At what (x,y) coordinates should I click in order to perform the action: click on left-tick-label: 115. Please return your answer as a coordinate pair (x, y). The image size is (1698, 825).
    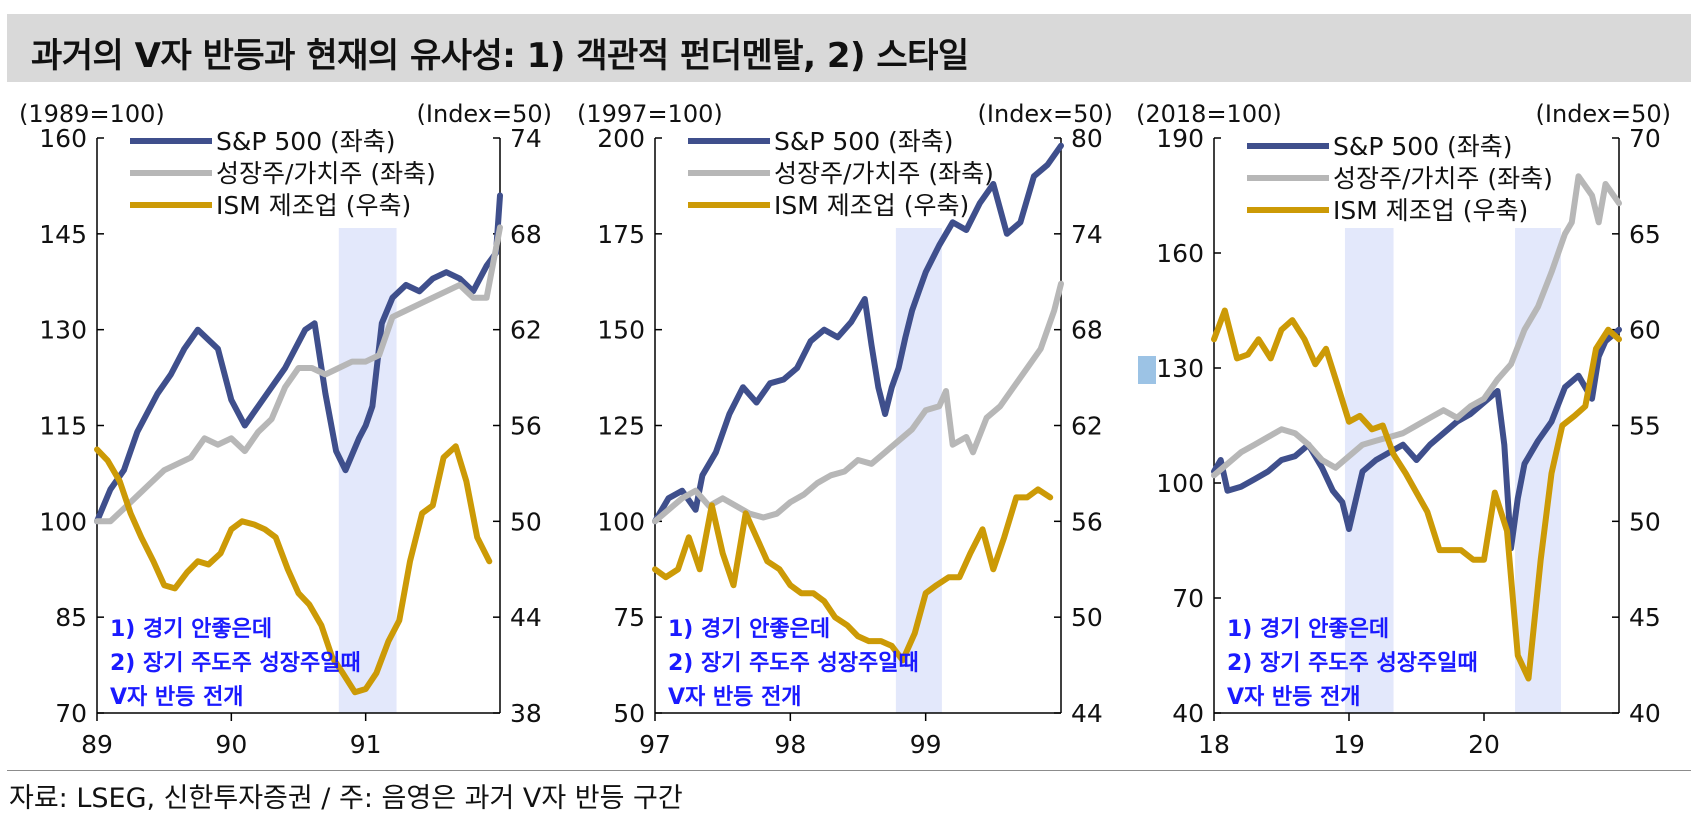
    Looking at the image, I should click on (63, 426).